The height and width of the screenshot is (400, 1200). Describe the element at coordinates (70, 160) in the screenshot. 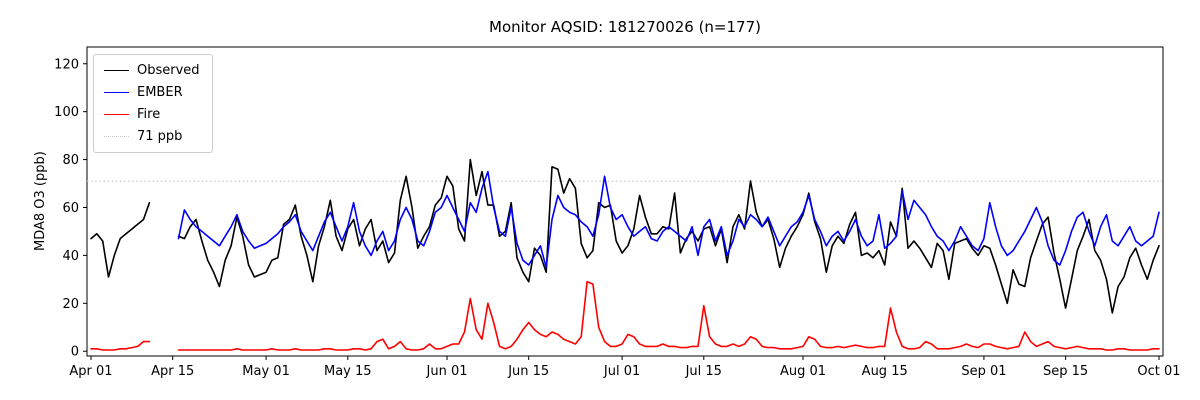

I see `y-tick-label: 80` at that location.